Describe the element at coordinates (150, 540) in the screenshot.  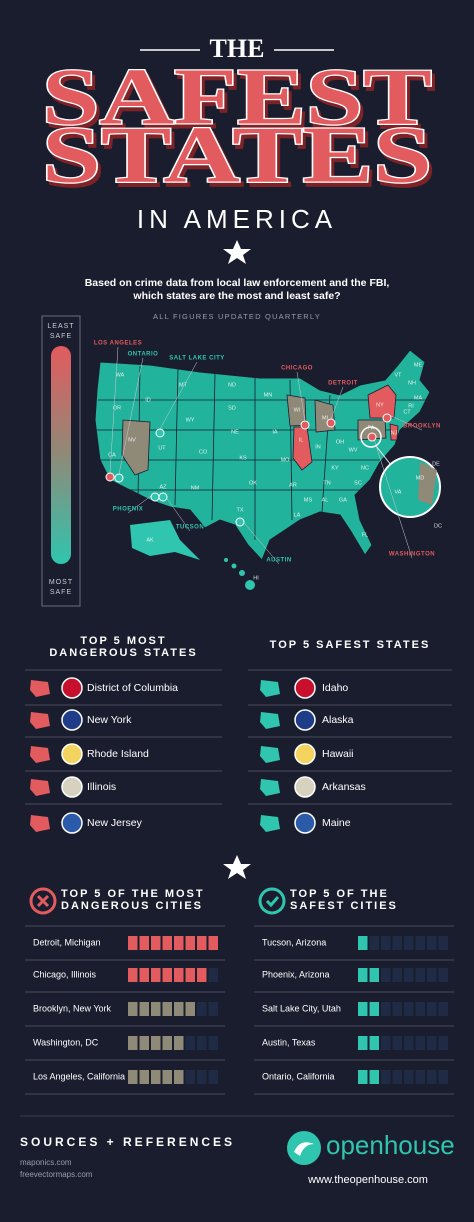
I see `state-abbr: AK` at that location.